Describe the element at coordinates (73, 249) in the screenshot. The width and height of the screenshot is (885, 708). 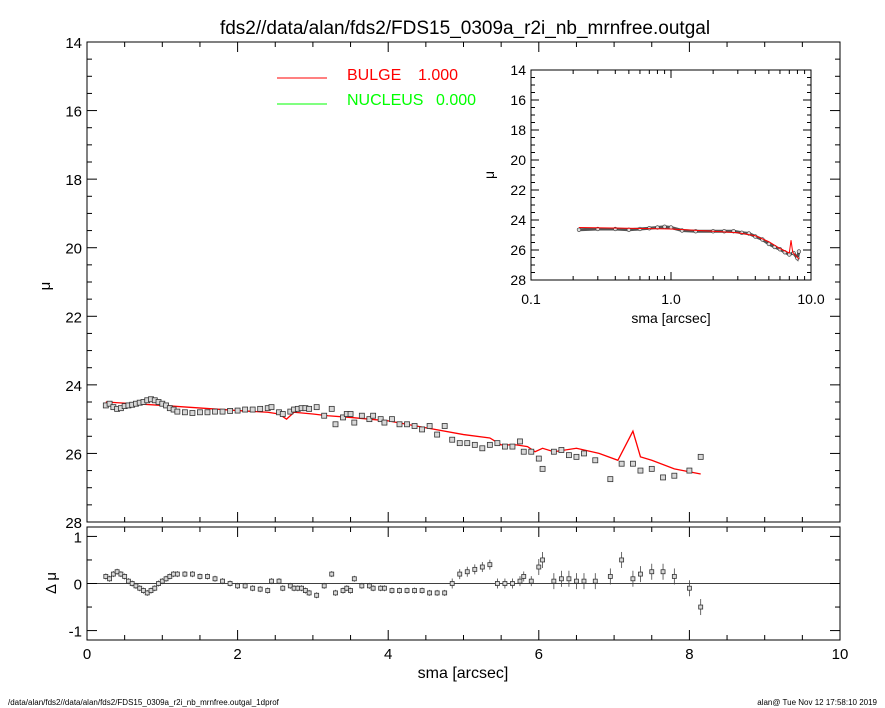
I see `main-y-tick-label: 20` at that location.